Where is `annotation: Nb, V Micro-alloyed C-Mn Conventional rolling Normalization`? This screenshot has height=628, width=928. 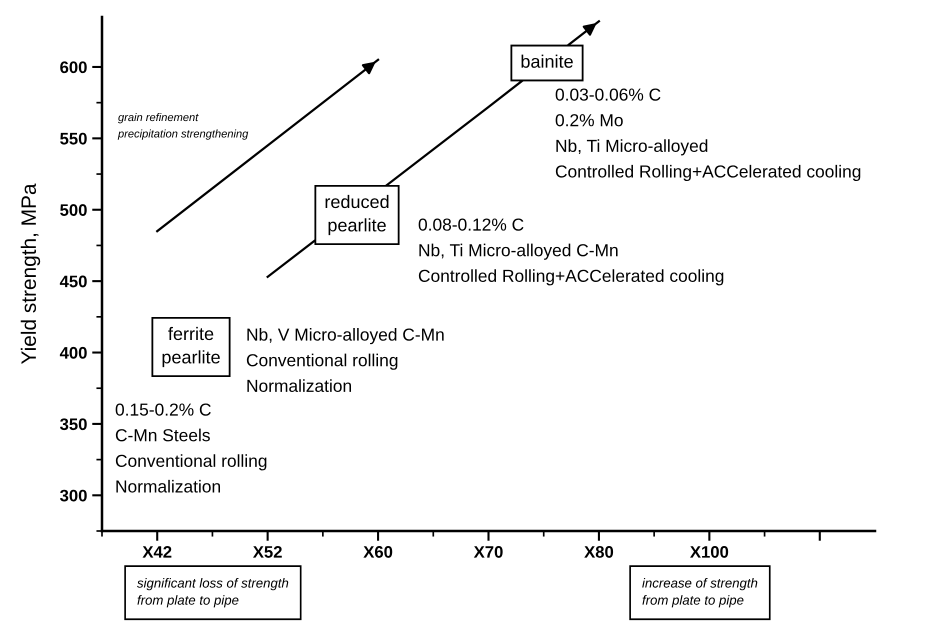
annotation: Nb, V Micro-alloyed C-Mn Conventional rolling Normalization is located at coordinates (345, 360).